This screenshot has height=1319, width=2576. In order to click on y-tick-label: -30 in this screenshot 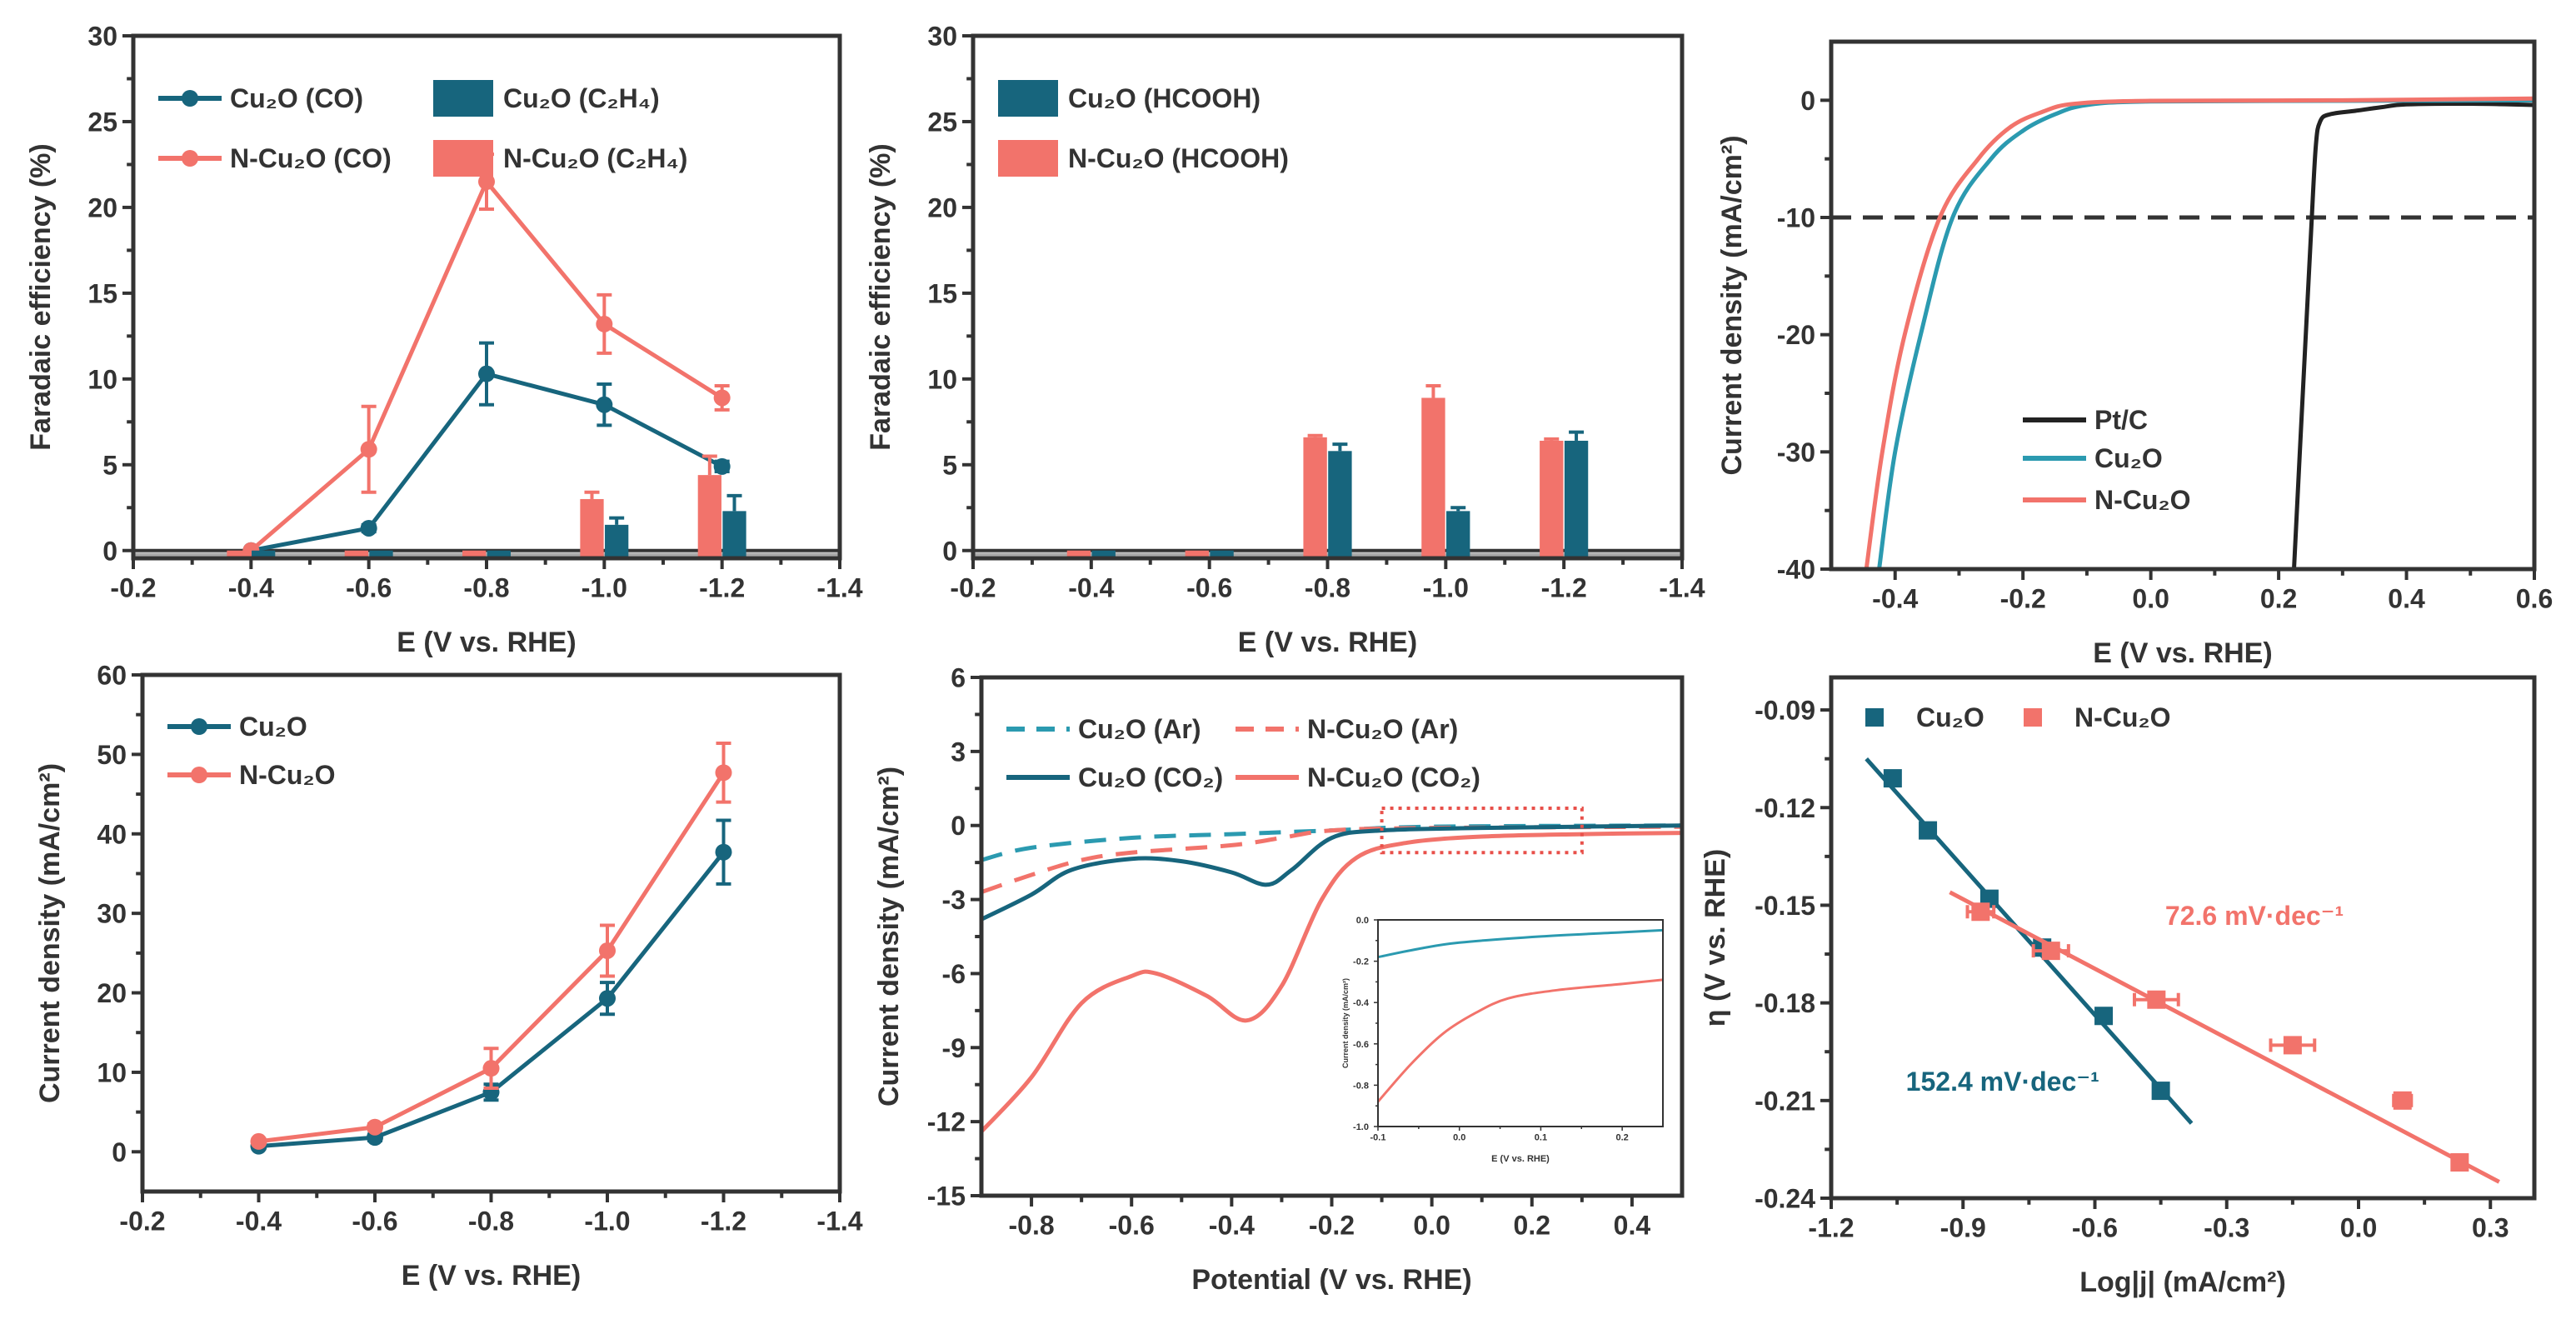, I will do `click(1796, 452)`.